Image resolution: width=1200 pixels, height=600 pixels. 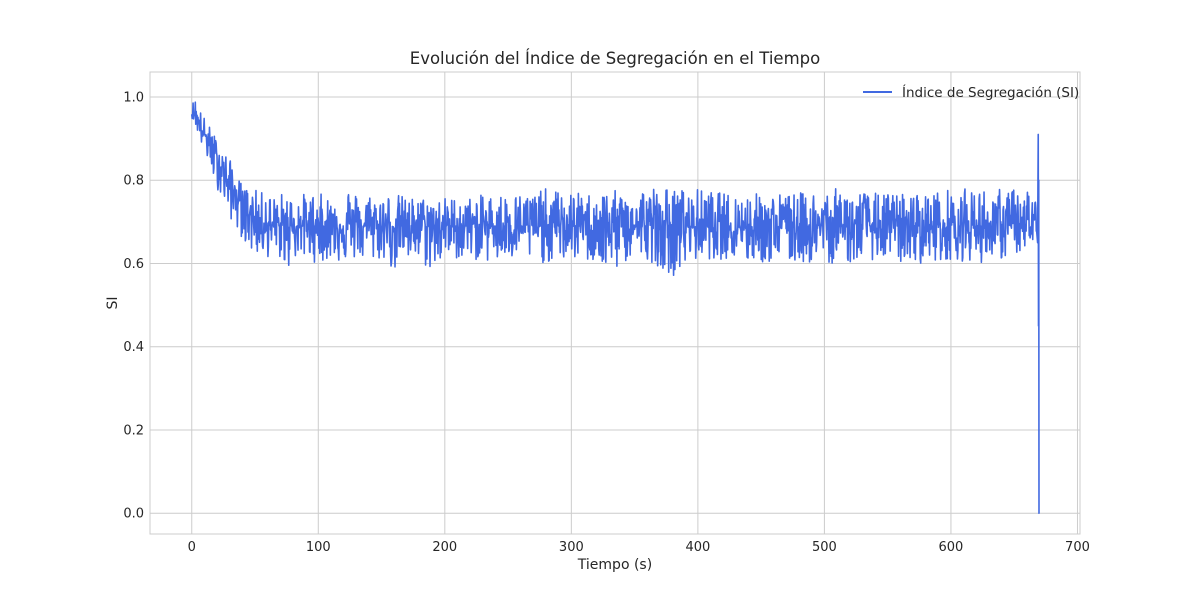 What do you see at coordinates (990, 92) in the screenshot?
I see `legend-entry-si: Índice de Segregación (SI)` at bounding box center [990, 92].